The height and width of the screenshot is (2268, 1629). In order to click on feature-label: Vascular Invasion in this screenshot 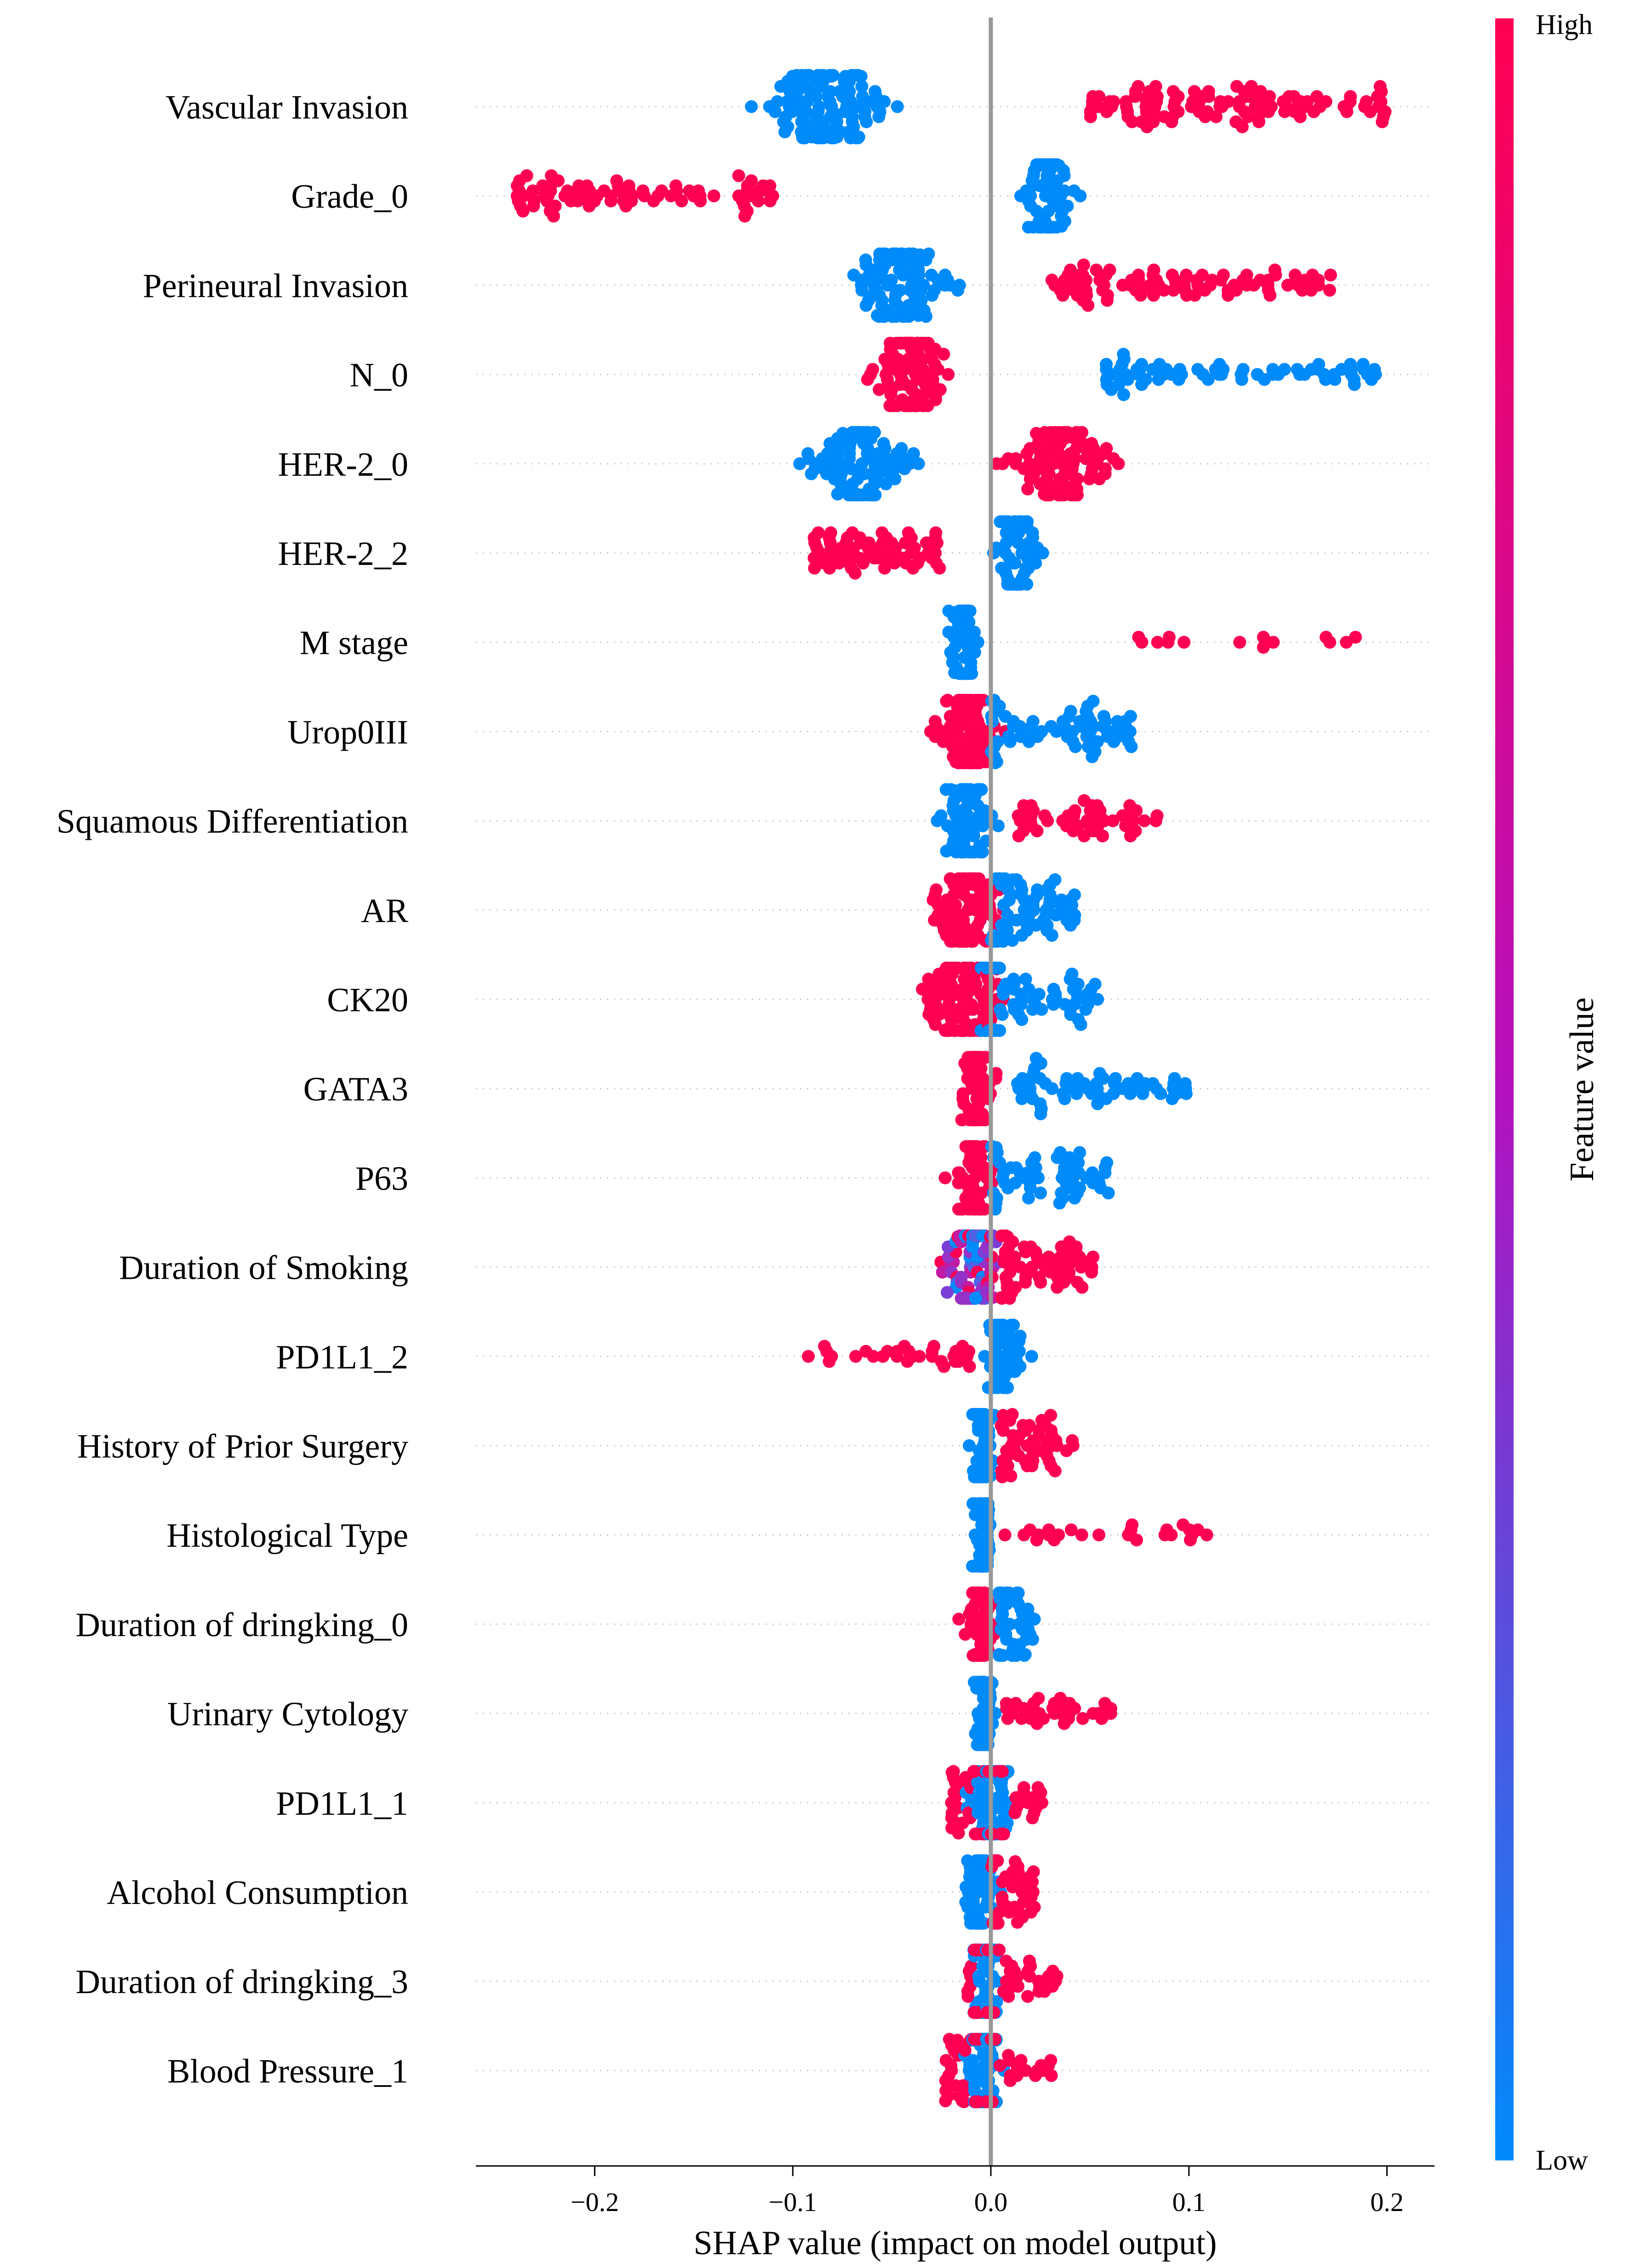, I will do `click(287, 107)`.